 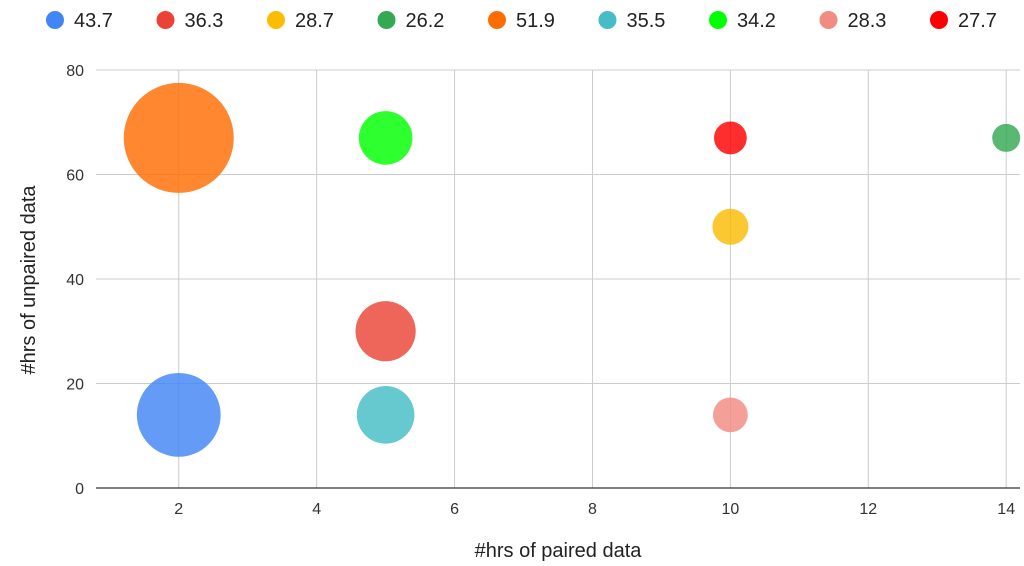 I want to click on x-tick-label: 10, so click(x=730, y=509).